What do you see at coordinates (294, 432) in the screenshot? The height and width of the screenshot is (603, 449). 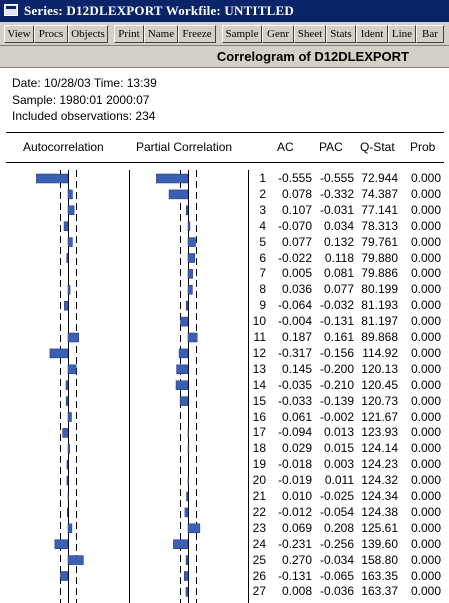 I see `ac-cell: -0.094` at bounding box center [294, 432].